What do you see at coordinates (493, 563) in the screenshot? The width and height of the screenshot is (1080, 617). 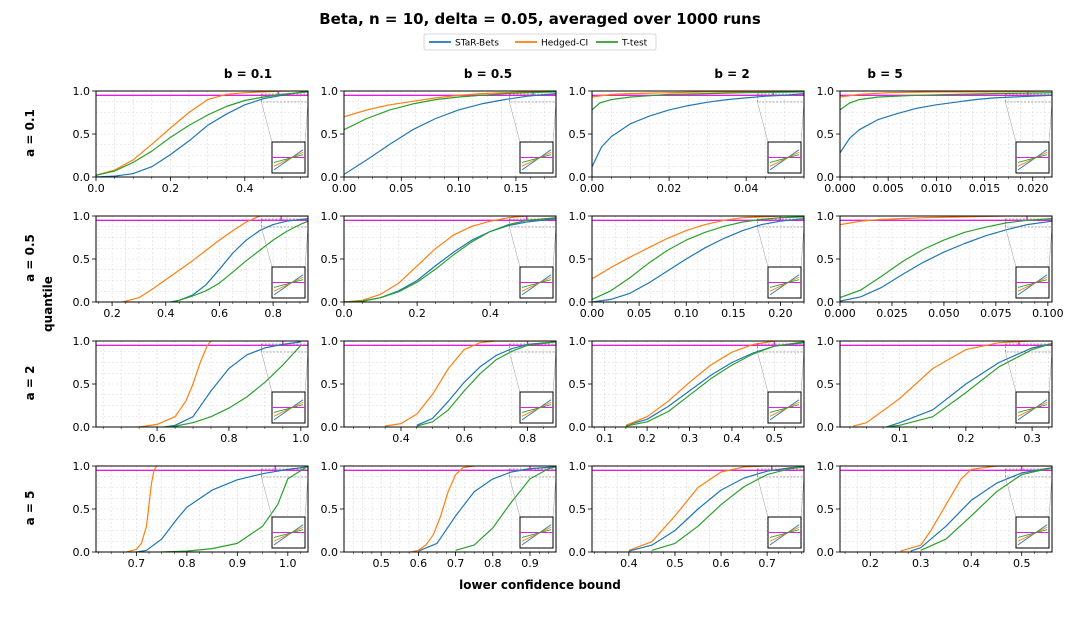 I see `x-tick-label: 0.8` at bounding box center [493, 563].